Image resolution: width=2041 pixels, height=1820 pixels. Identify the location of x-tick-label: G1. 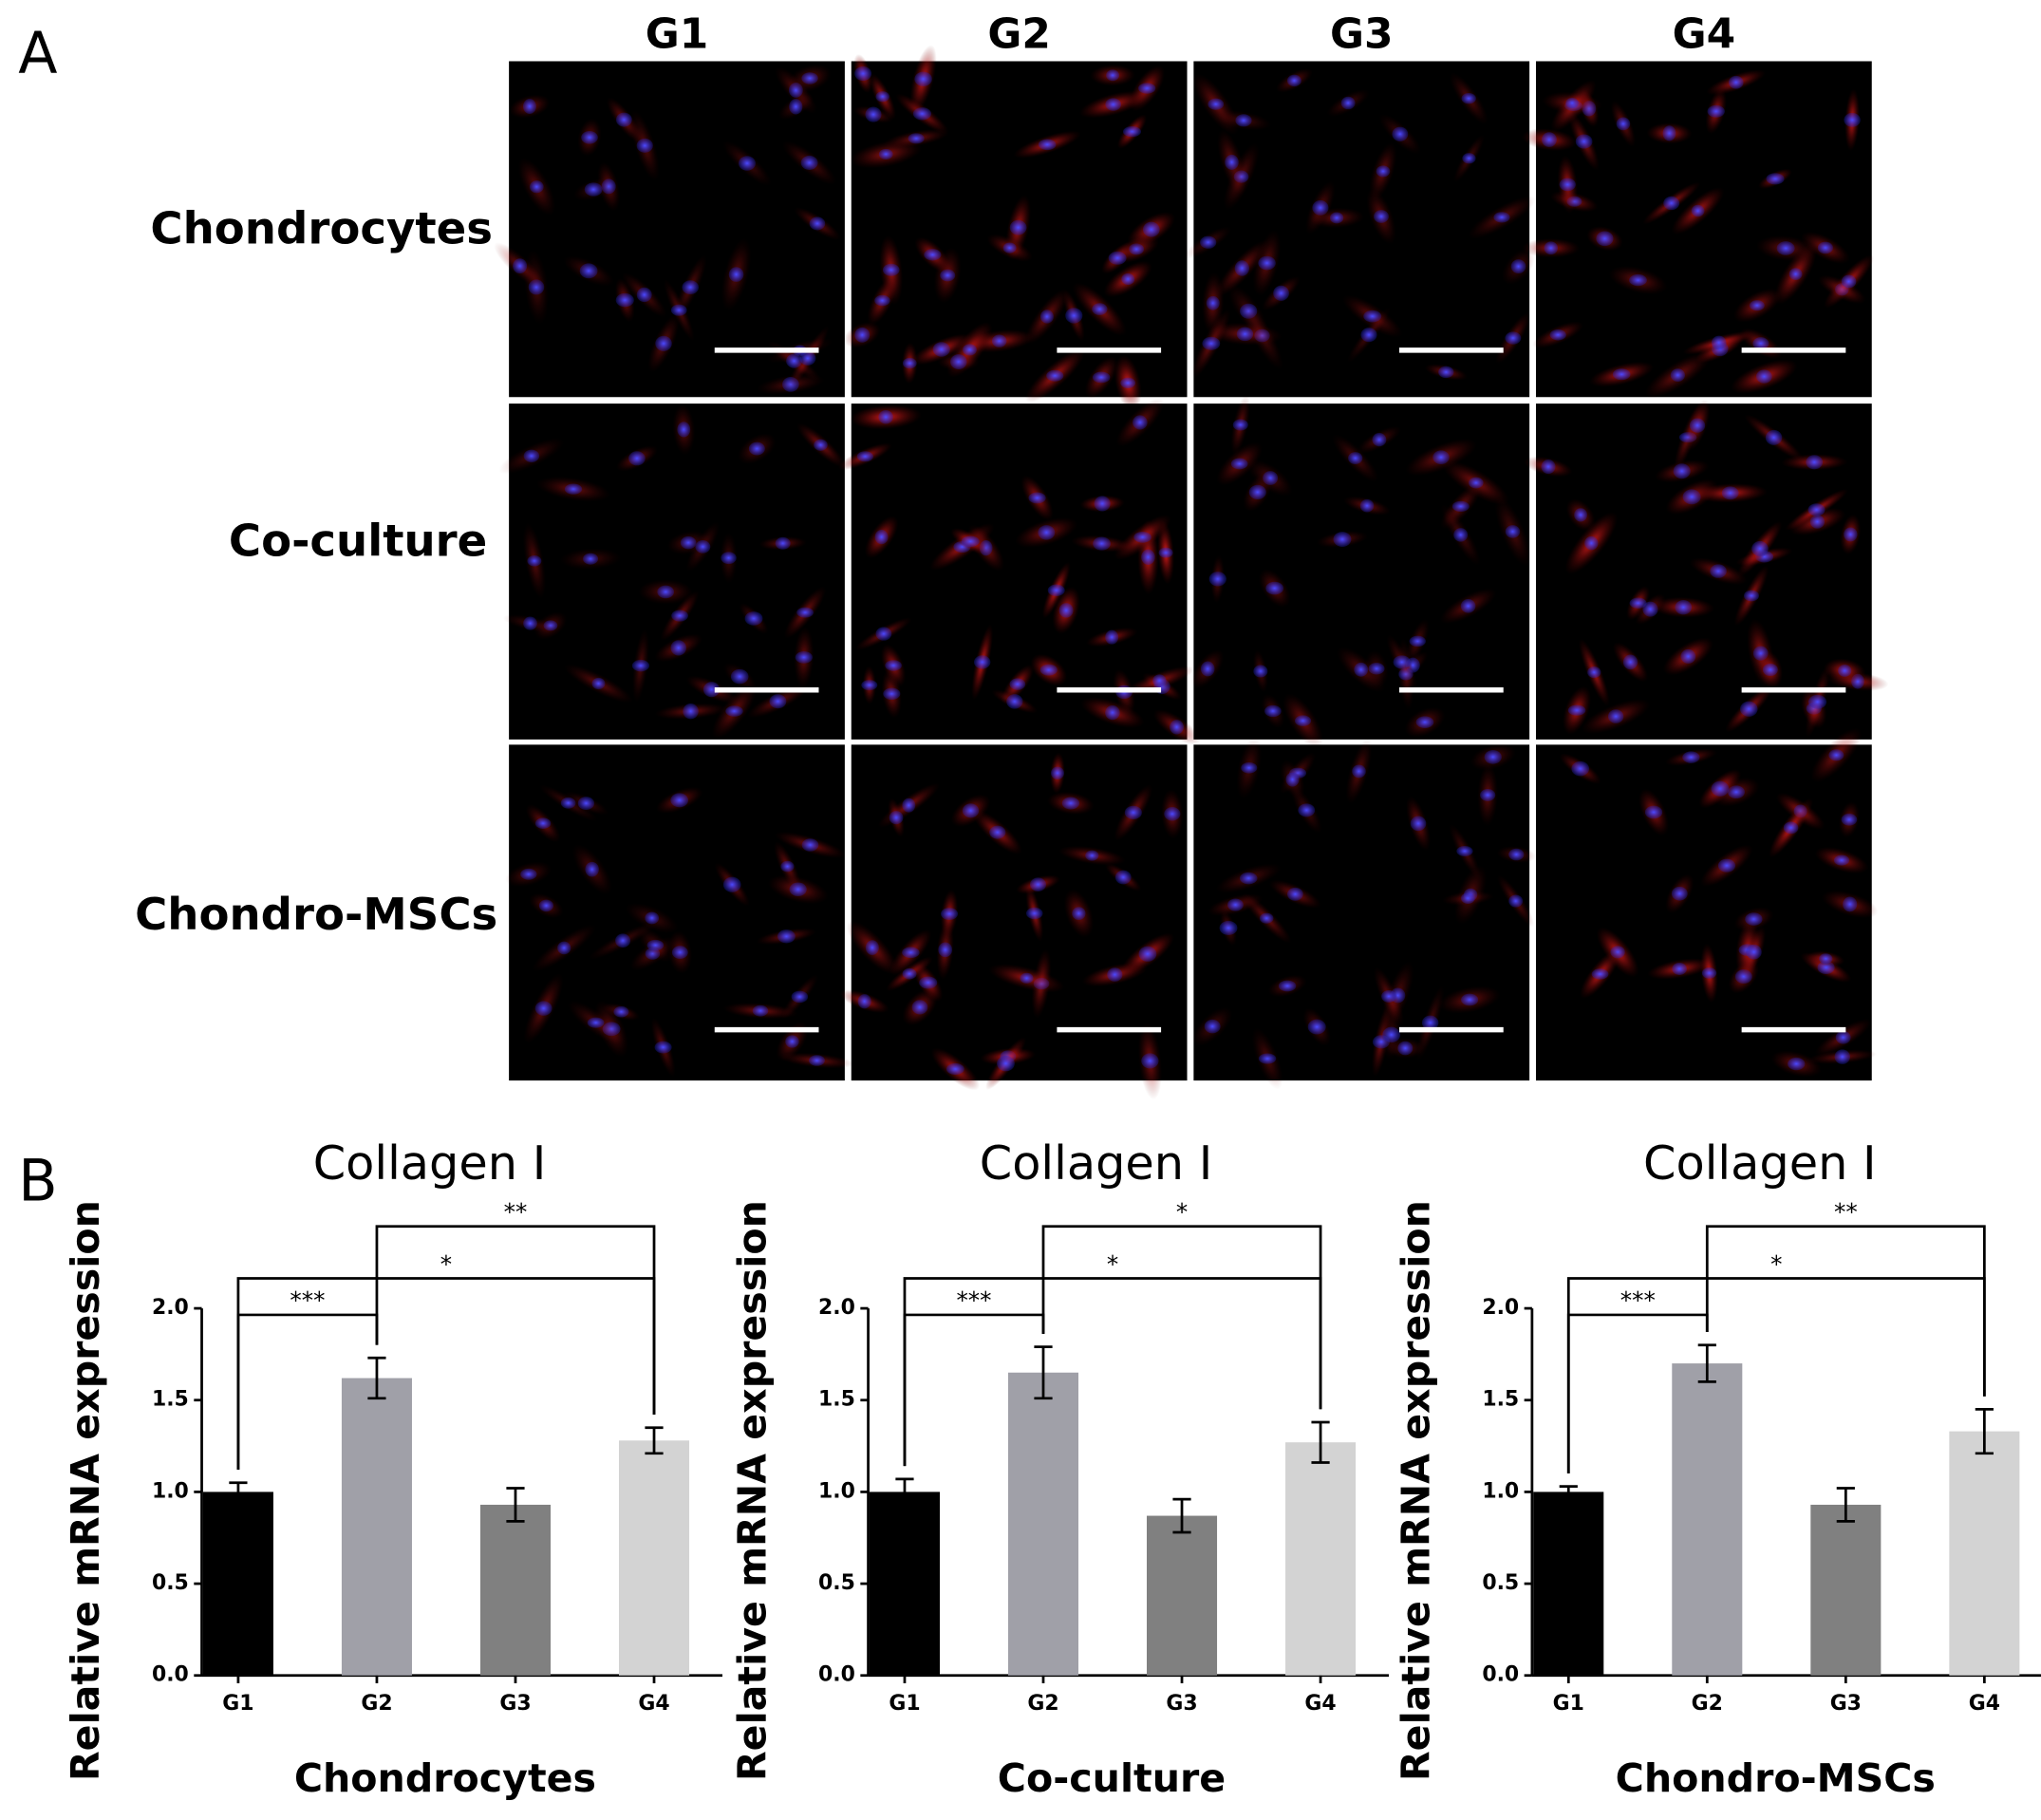
(904, 1704).